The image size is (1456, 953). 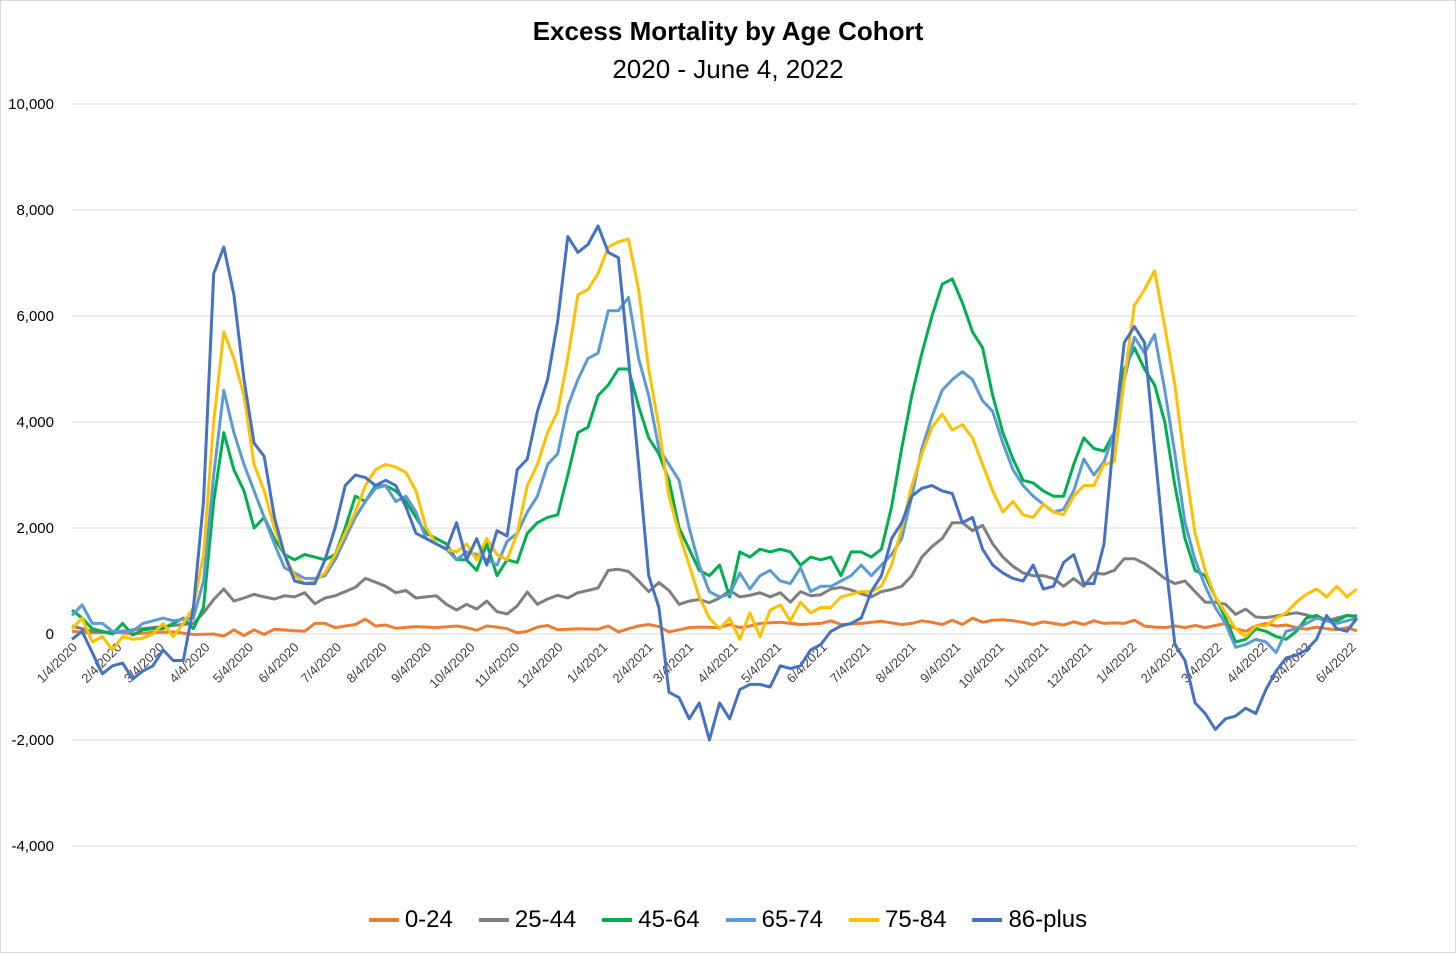 I want to click on x-tick-label: 8/4/2021, so click(x=896, y=663).